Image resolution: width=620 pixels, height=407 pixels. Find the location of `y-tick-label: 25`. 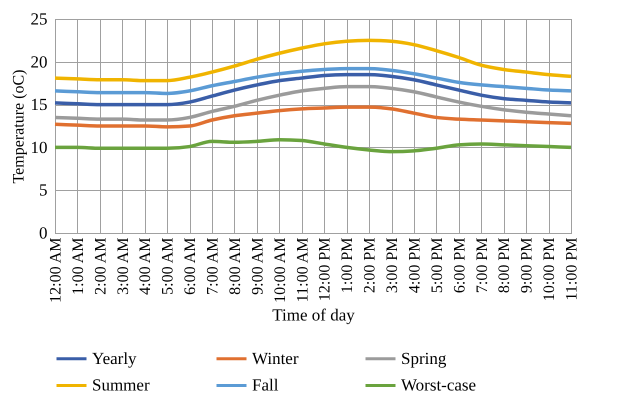

y-tick-label: 25 is located at coordinates (39, 19).